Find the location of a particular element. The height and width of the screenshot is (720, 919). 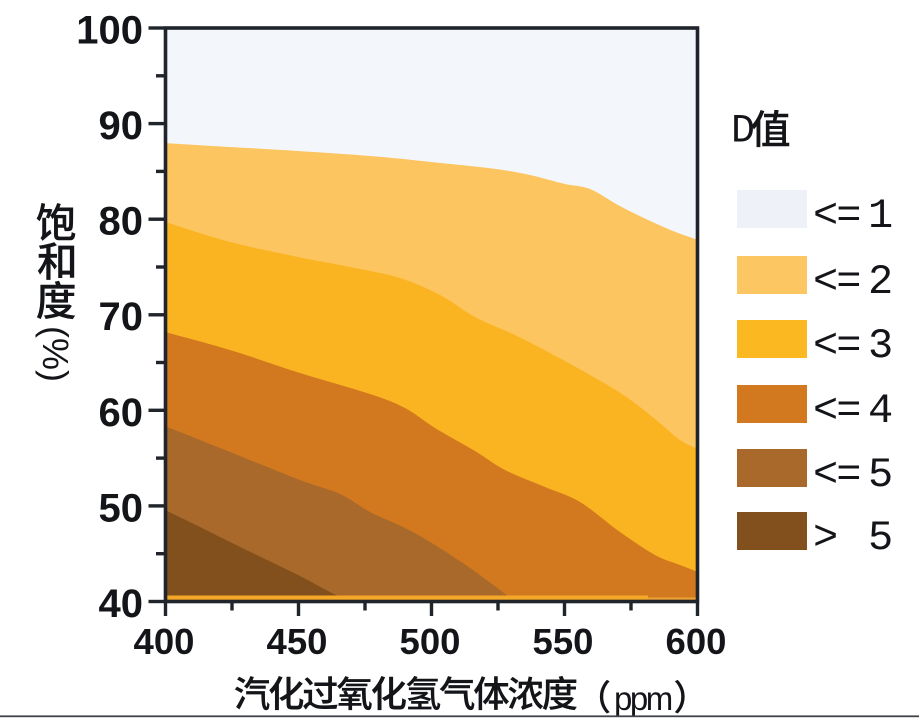

svg-text: 400 is located at coordinates (164, 641).